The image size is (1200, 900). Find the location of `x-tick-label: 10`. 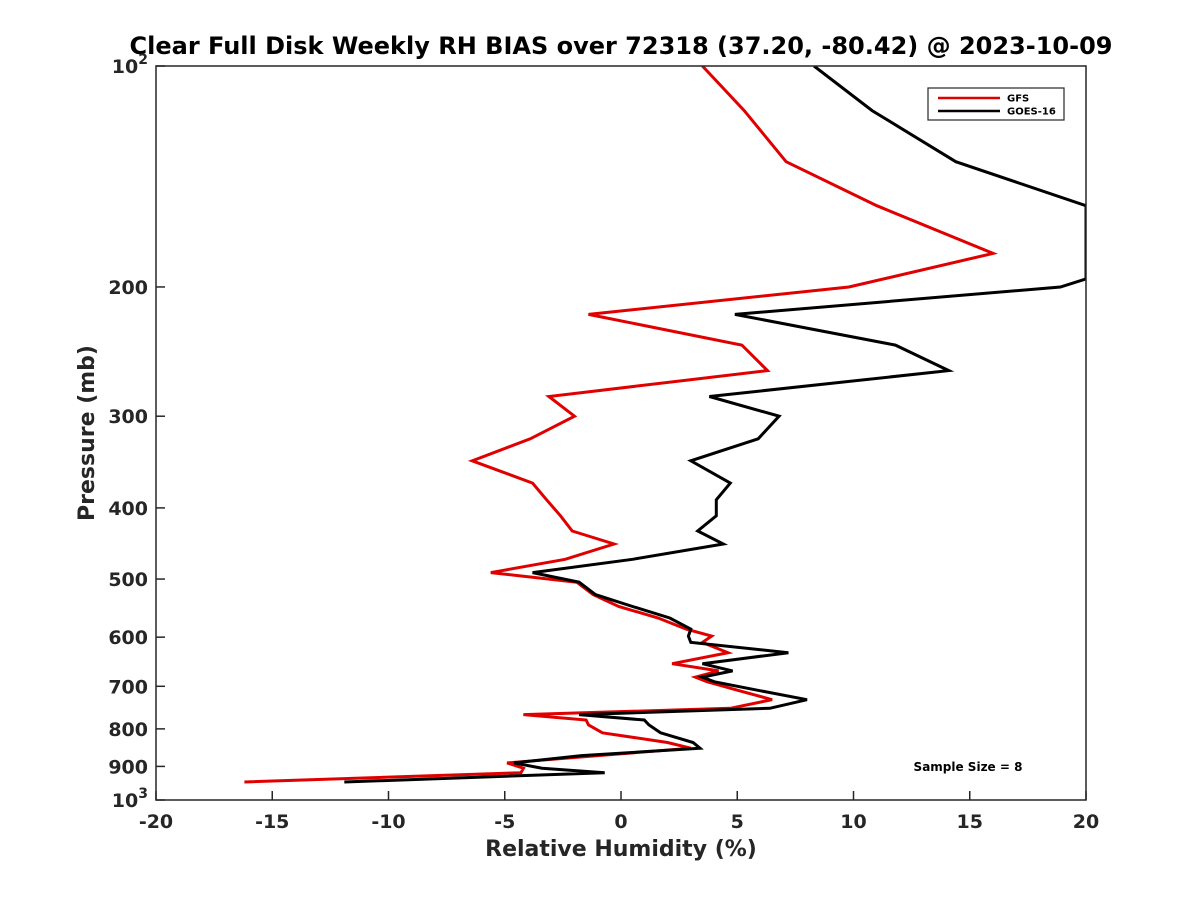

x-tick-label: 10 is located at coordinates (853, 822).